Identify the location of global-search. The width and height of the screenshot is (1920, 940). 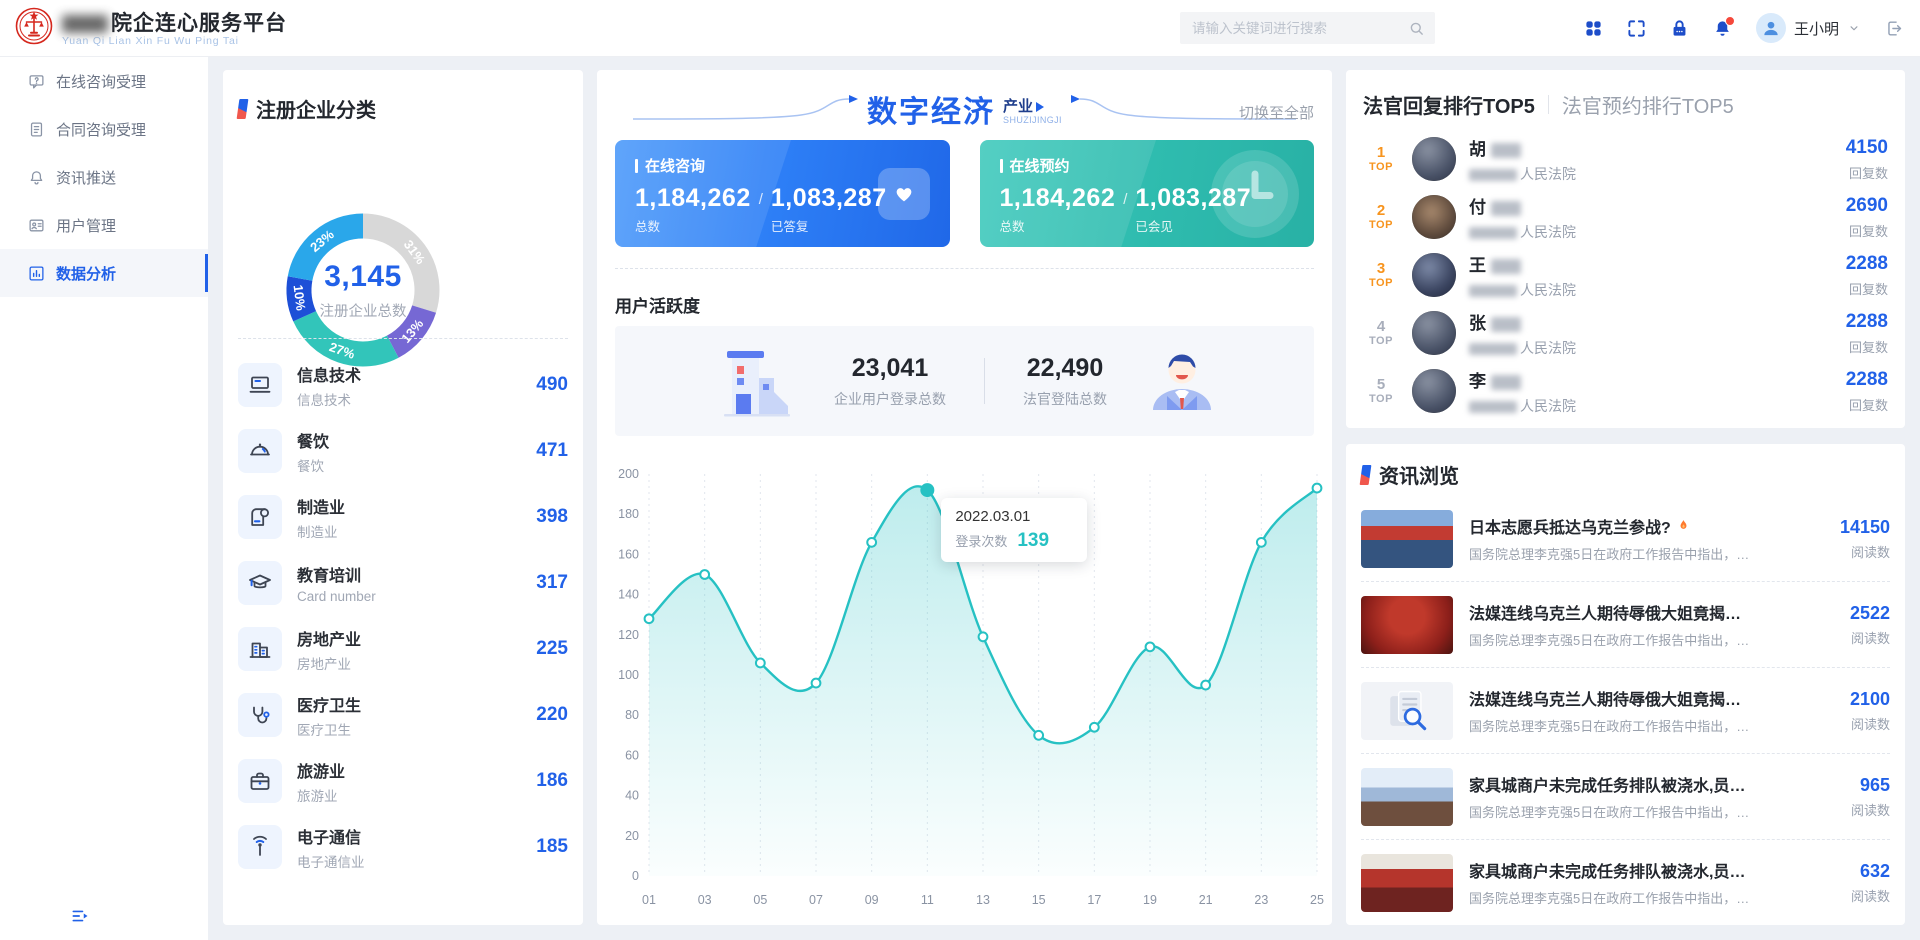
(1307, 28).